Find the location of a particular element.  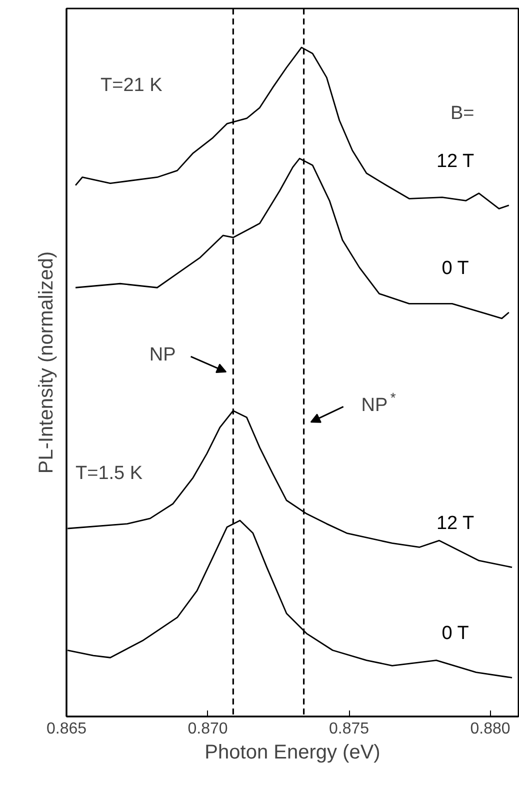

x-tick-label: 0.870 is located at coordinates (208, 729).